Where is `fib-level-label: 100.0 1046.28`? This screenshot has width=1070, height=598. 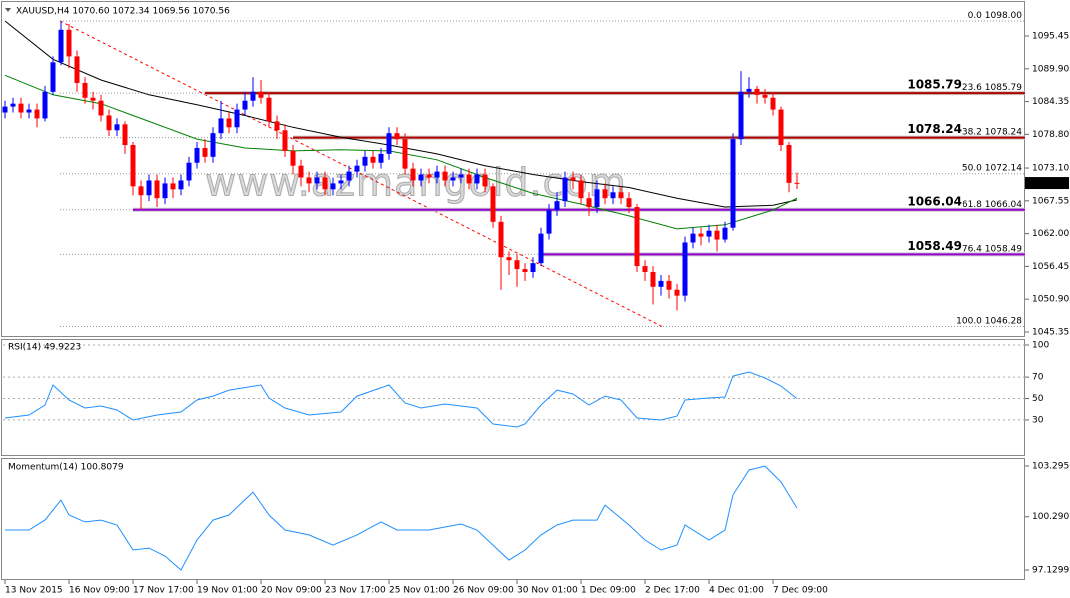
fib-level-label: 100.0 1046.28 is located at coordinates (989, 321).